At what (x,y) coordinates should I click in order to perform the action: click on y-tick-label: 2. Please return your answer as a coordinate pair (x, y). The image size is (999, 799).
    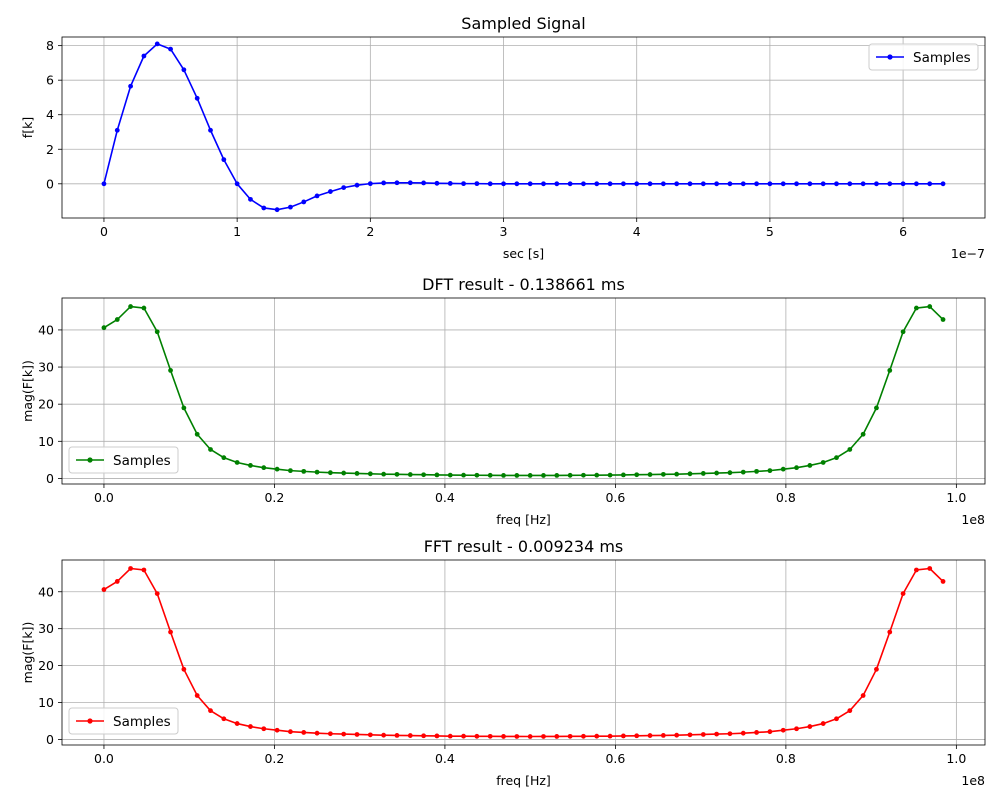
    Looking at the image, I should click on (50, 149).